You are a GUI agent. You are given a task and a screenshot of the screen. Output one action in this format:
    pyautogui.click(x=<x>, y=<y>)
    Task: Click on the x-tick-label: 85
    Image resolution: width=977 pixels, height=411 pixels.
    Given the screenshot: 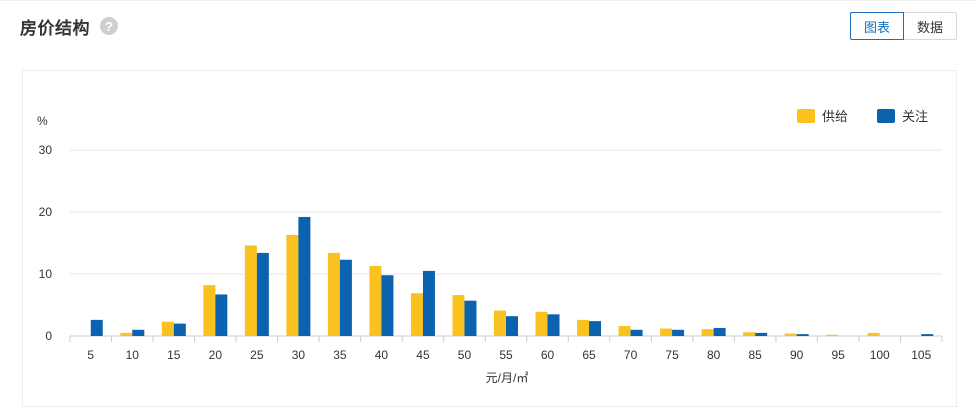 What is the action you would take?
    pyautogui.click(x=755, y=355)
    